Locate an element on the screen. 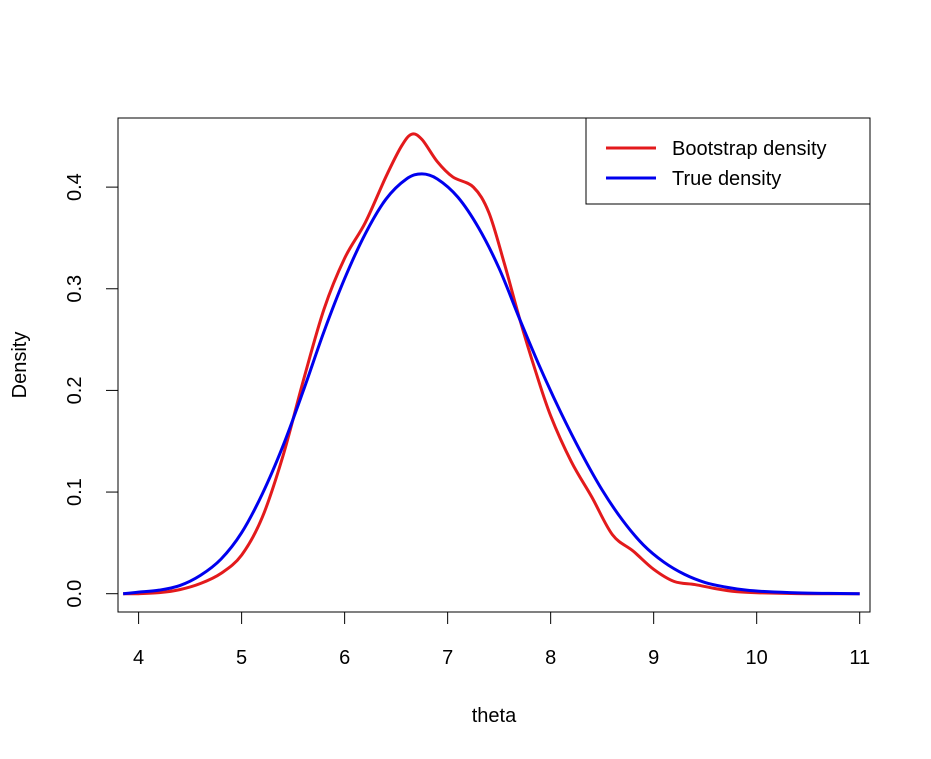 The height and width of the screenshot is (759, 931). y-tick-label: 0.0 is located at coordinates (75, 594).